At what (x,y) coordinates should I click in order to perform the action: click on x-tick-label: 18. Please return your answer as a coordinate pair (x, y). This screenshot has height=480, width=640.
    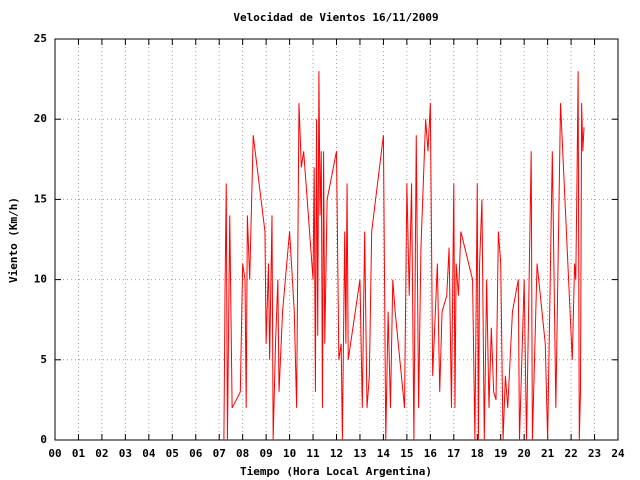
    Looking at the image, I should click on (477, 453).